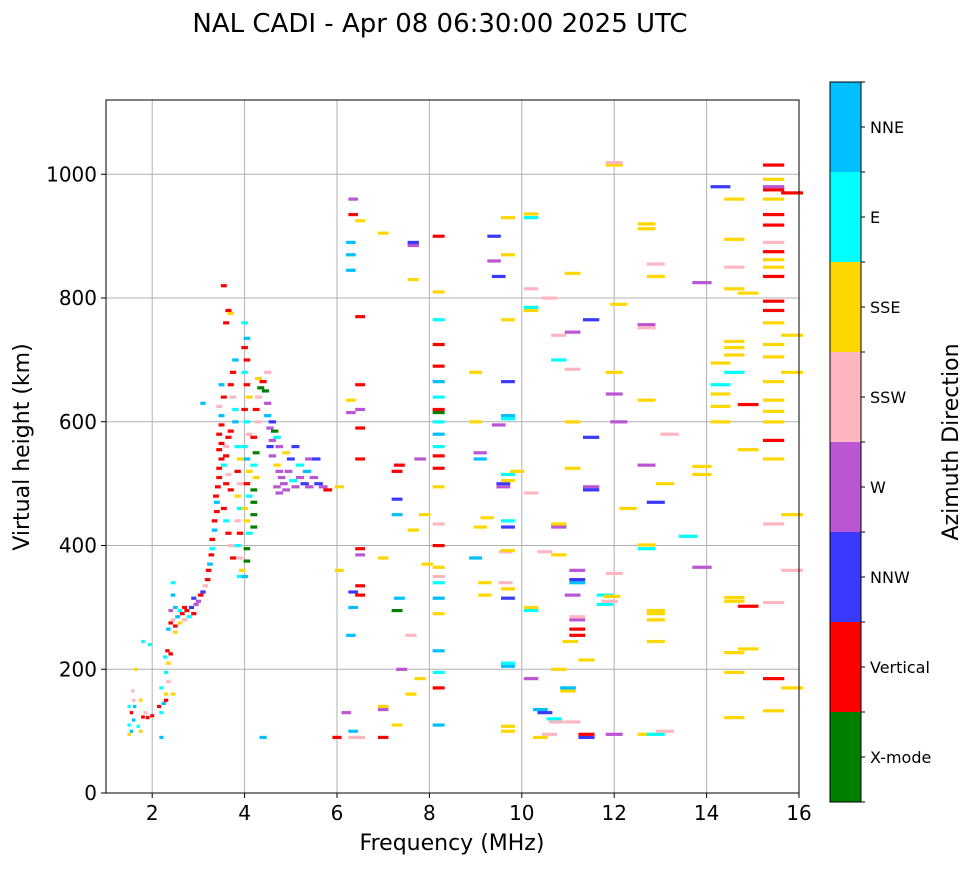  I want to click on y-axis-ticks: 0 200 400 600 800 1000, so click(76, 483).